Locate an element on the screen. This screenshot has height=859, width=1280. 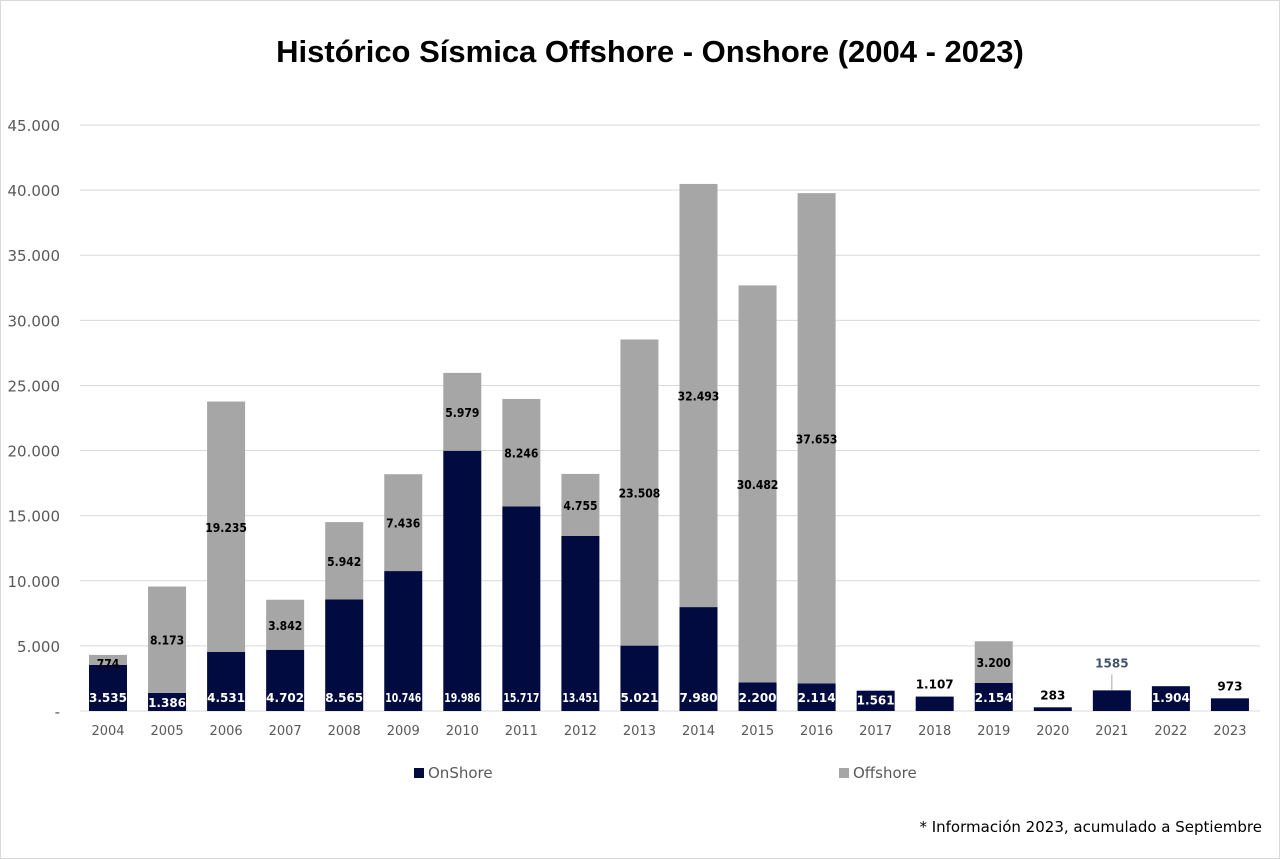
data-label-offshore: 5.942 is located at coordinates (344, 562).